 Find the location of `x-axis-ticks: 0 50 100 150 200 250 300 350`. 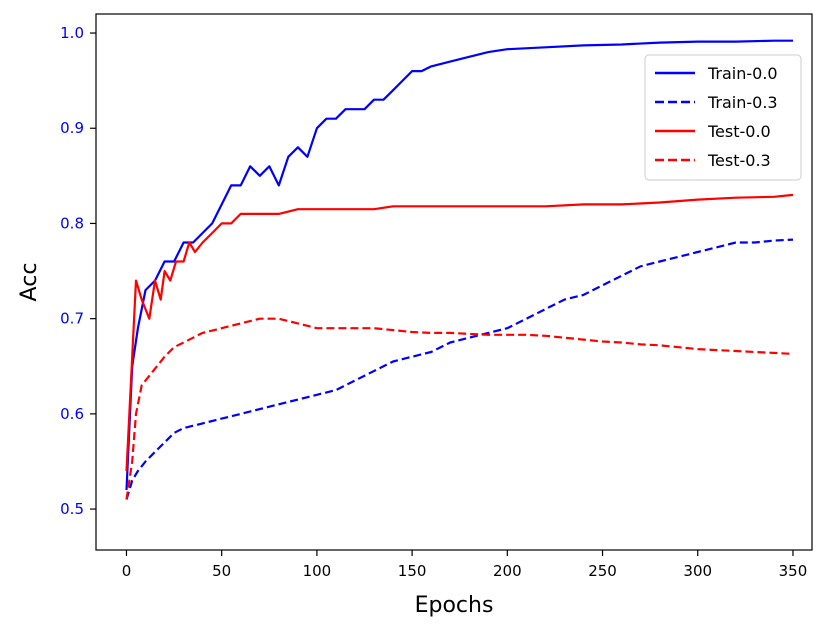

x-axis-ticks: 0 50 100 150 200 250 300 350 is located at coordinates (465, 565).